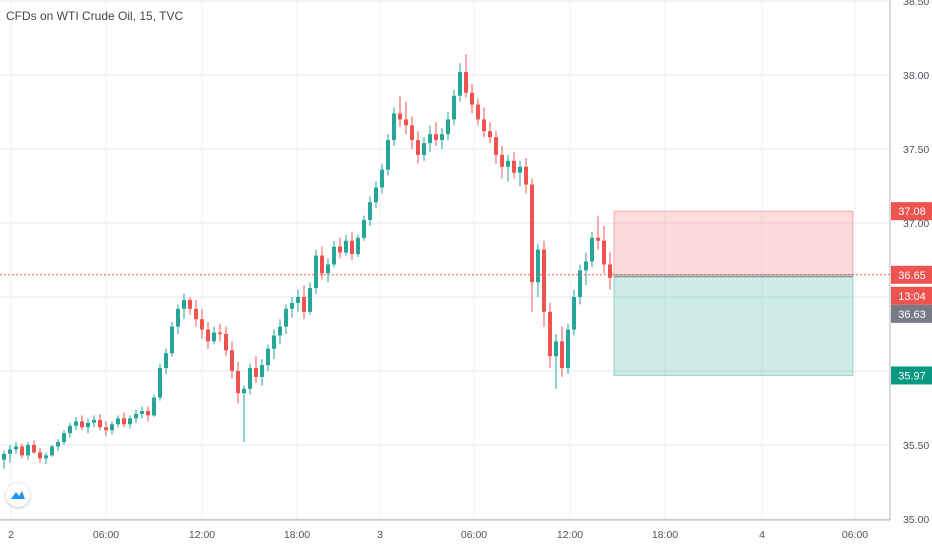 This screenshot has height=550, width=932. I want to click on y-tick-label: 35.50, so click(916, 446).